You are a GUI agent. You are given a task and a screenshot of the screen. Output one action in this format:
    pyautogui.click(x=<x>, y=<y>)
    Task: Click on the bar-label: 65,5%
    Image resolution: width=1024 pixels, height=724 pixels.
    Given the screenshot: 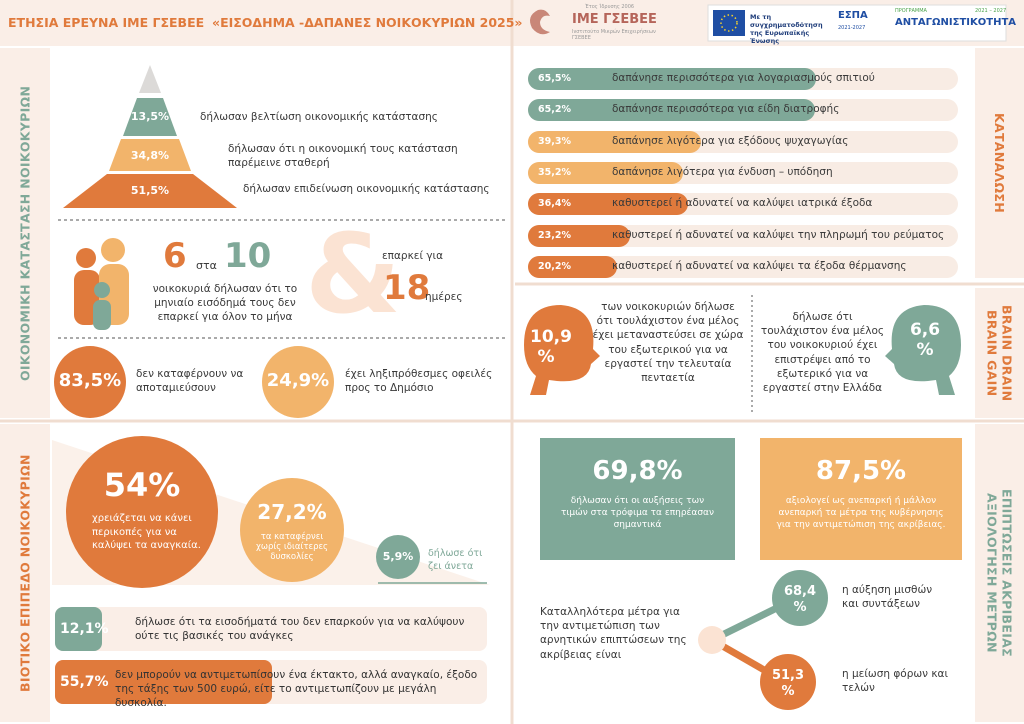 What is the action you would take?
    pyautogui.click(x=554, y=78)
    